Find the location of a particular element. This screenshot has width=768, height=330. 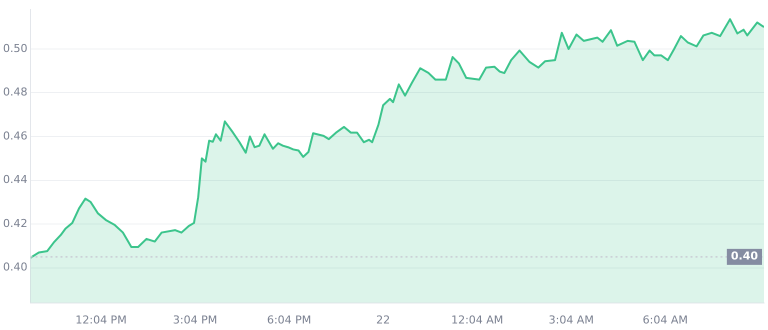

x-tick-label: 3:04 PM is located at coordinates (195, 319).